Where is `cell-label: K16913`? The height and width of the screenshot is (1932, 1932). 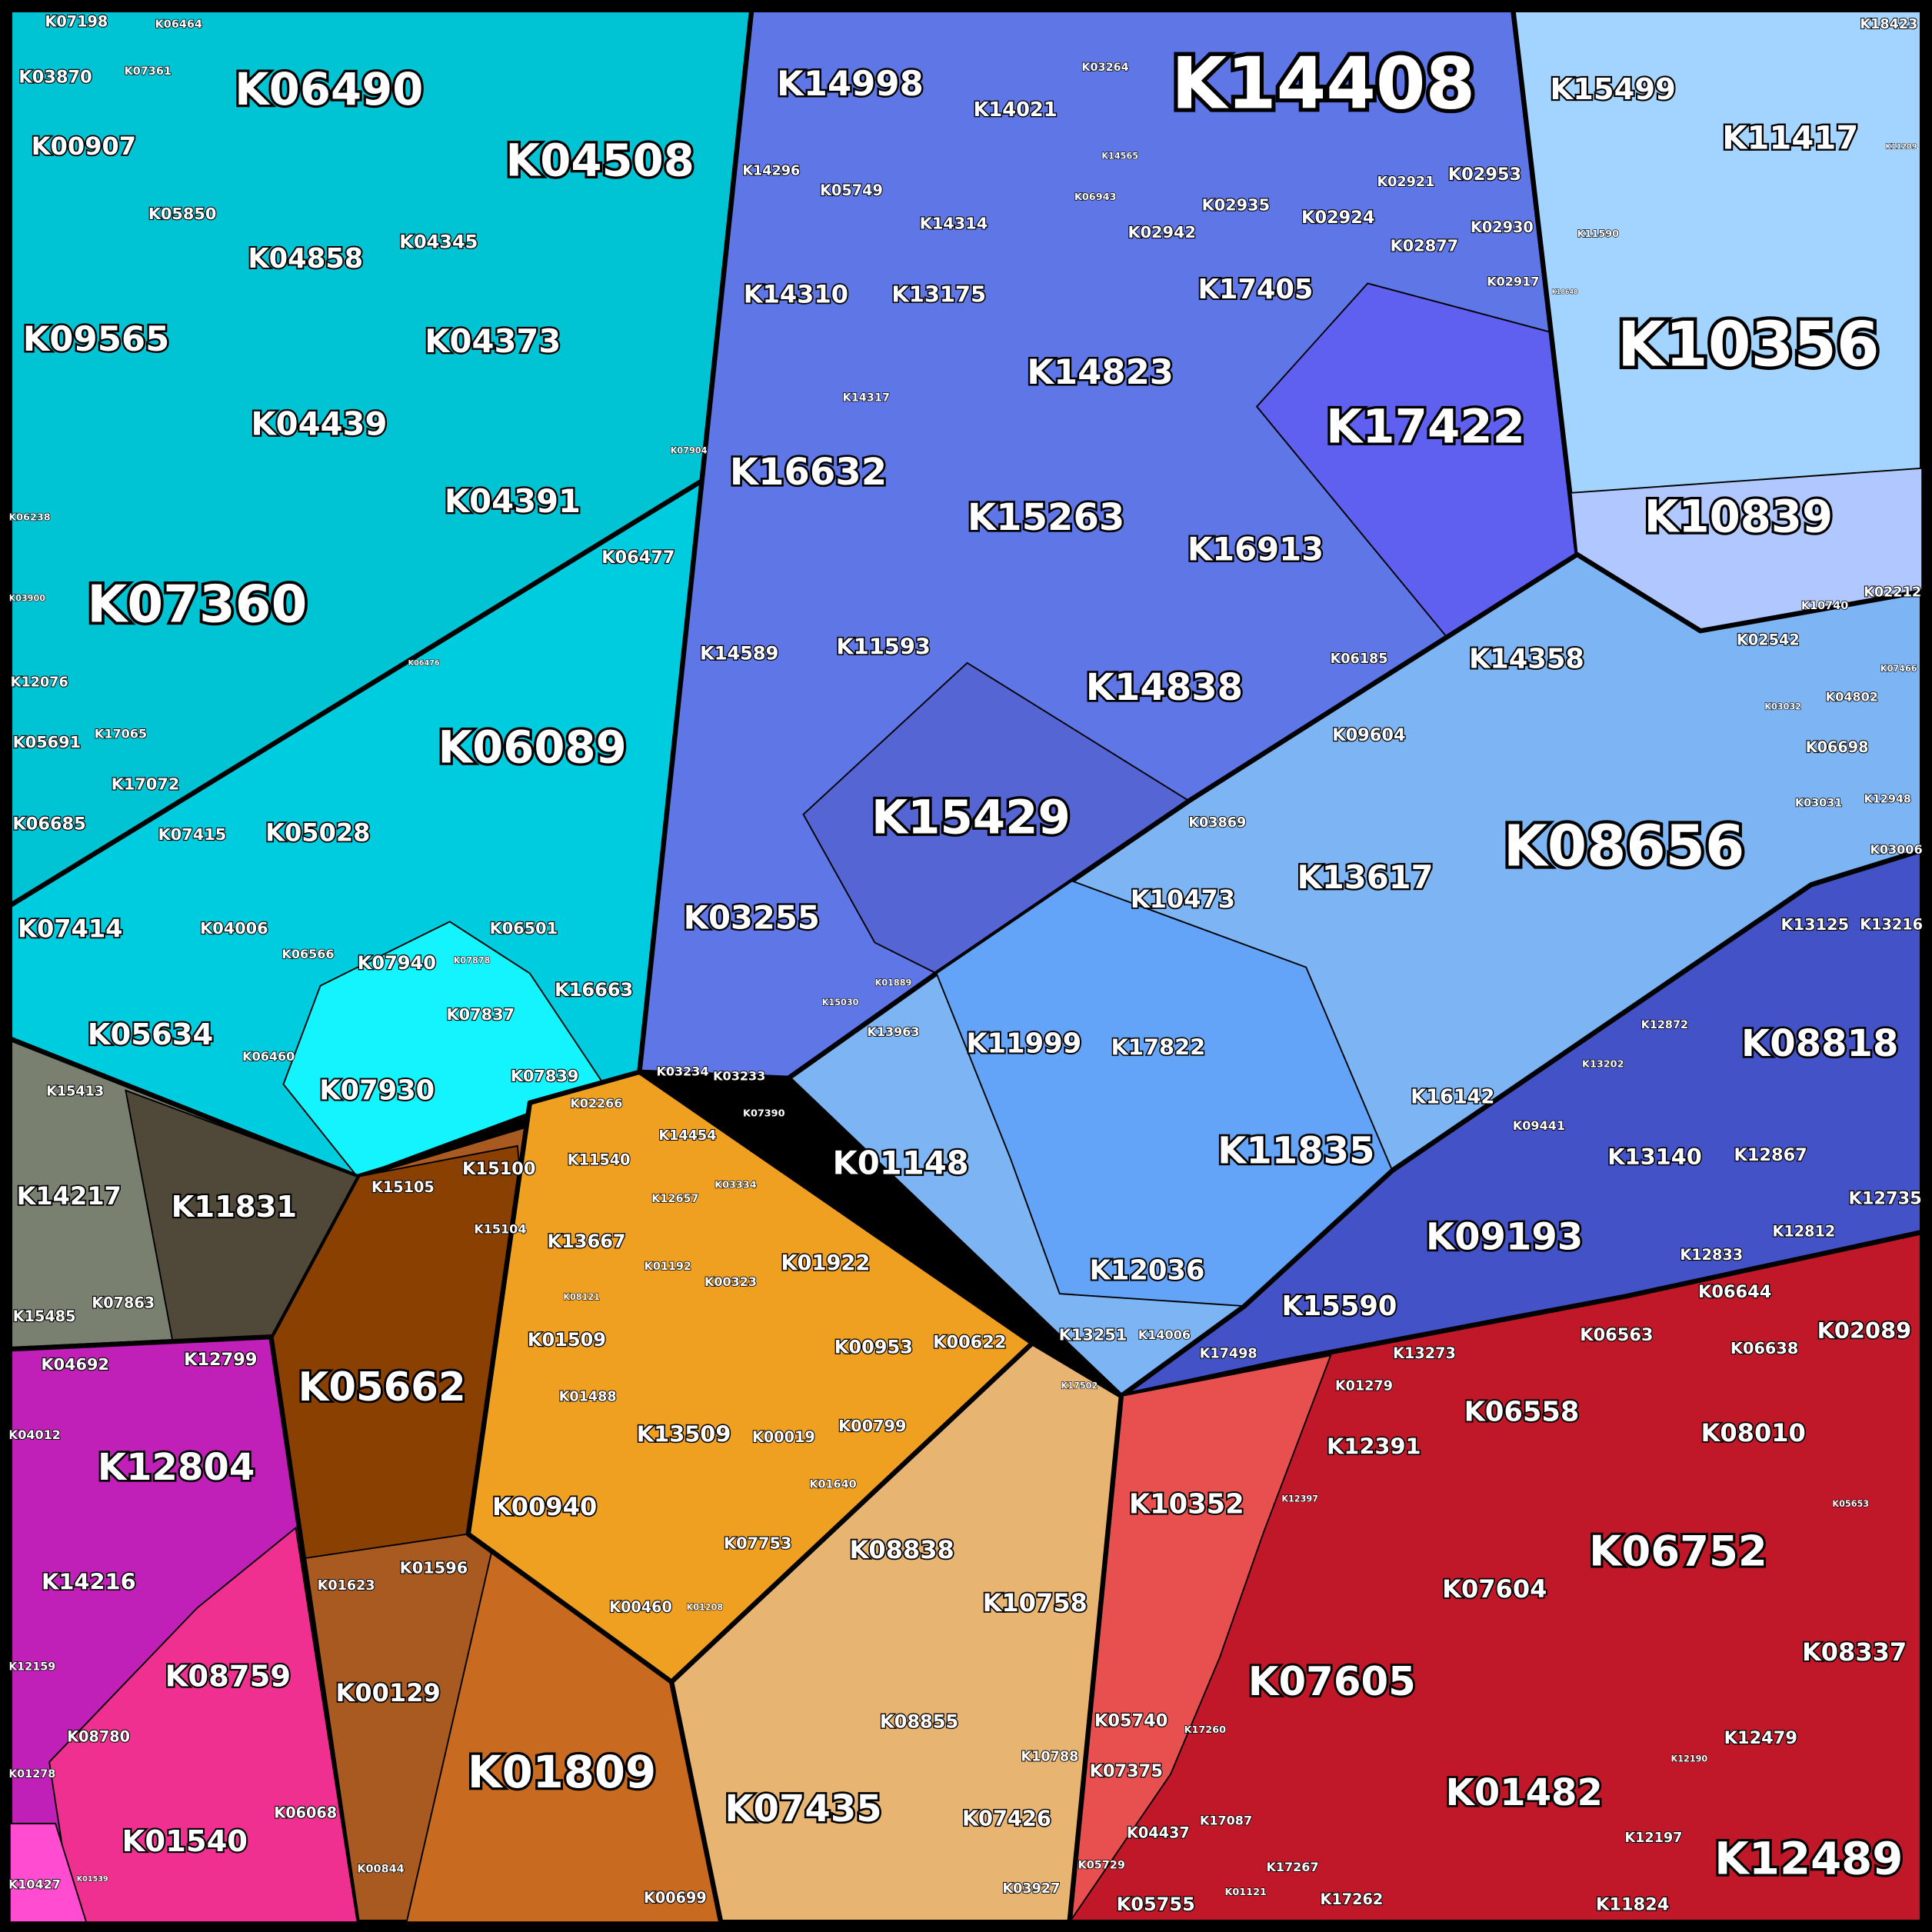 cell-label: K16913 is located at coordinates (1256, 549).